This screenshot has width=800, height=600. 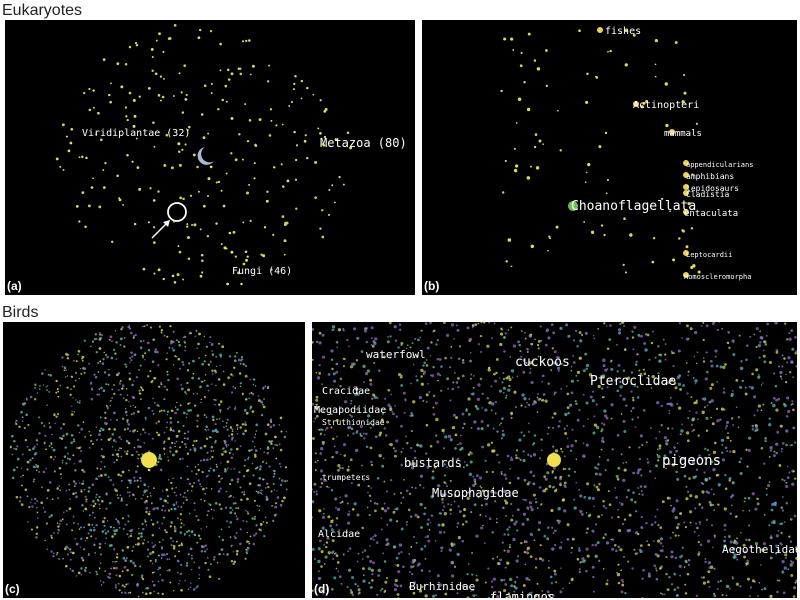 What do you see at coordinates (346, 477) in the screenshot?
I see `annotation: trumpeters` at bounding box center [346, 477].